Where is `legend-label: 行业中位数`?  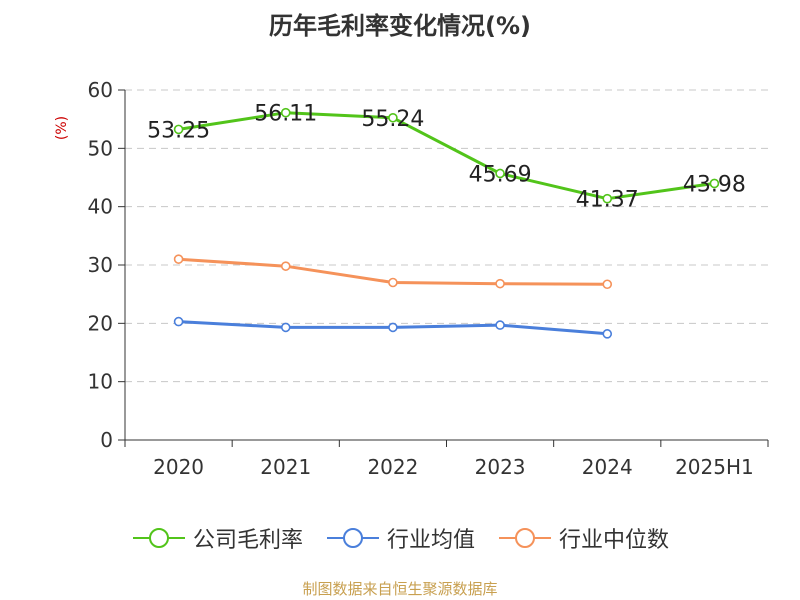
legend-label: 行业中位数 is located at coordinates (614, 540).